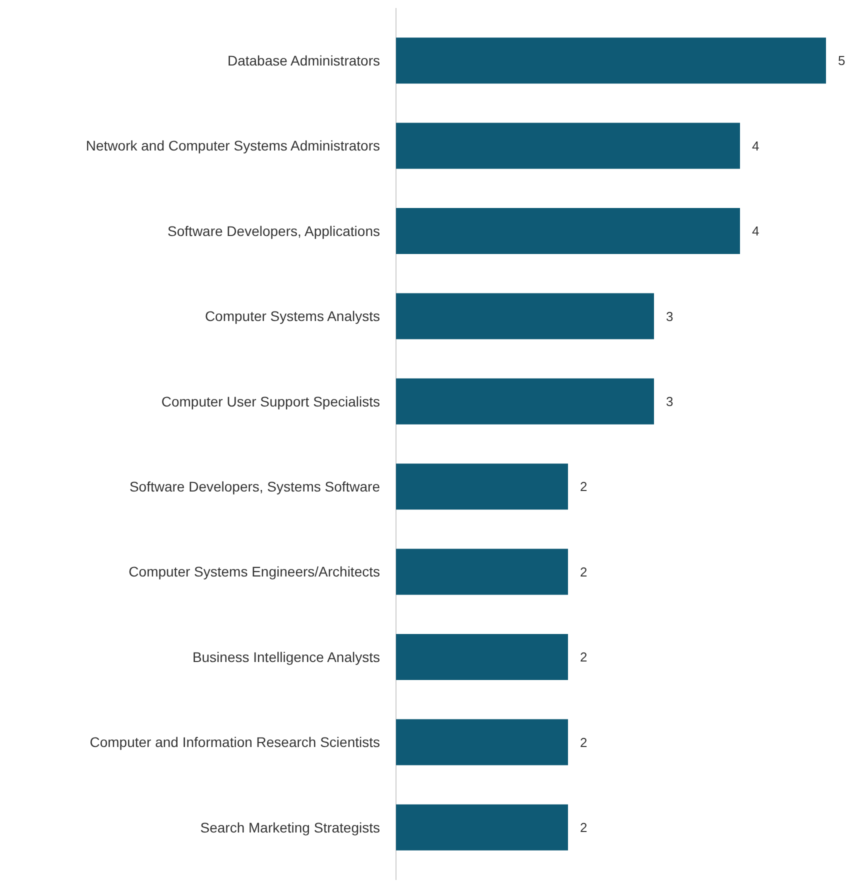 The image size is (864, 888). What do you see at coordinates (290, 827) in the screenshot?
I see `y-tick-label: Search Marketing Strategists` at bounding box center [290, 827].